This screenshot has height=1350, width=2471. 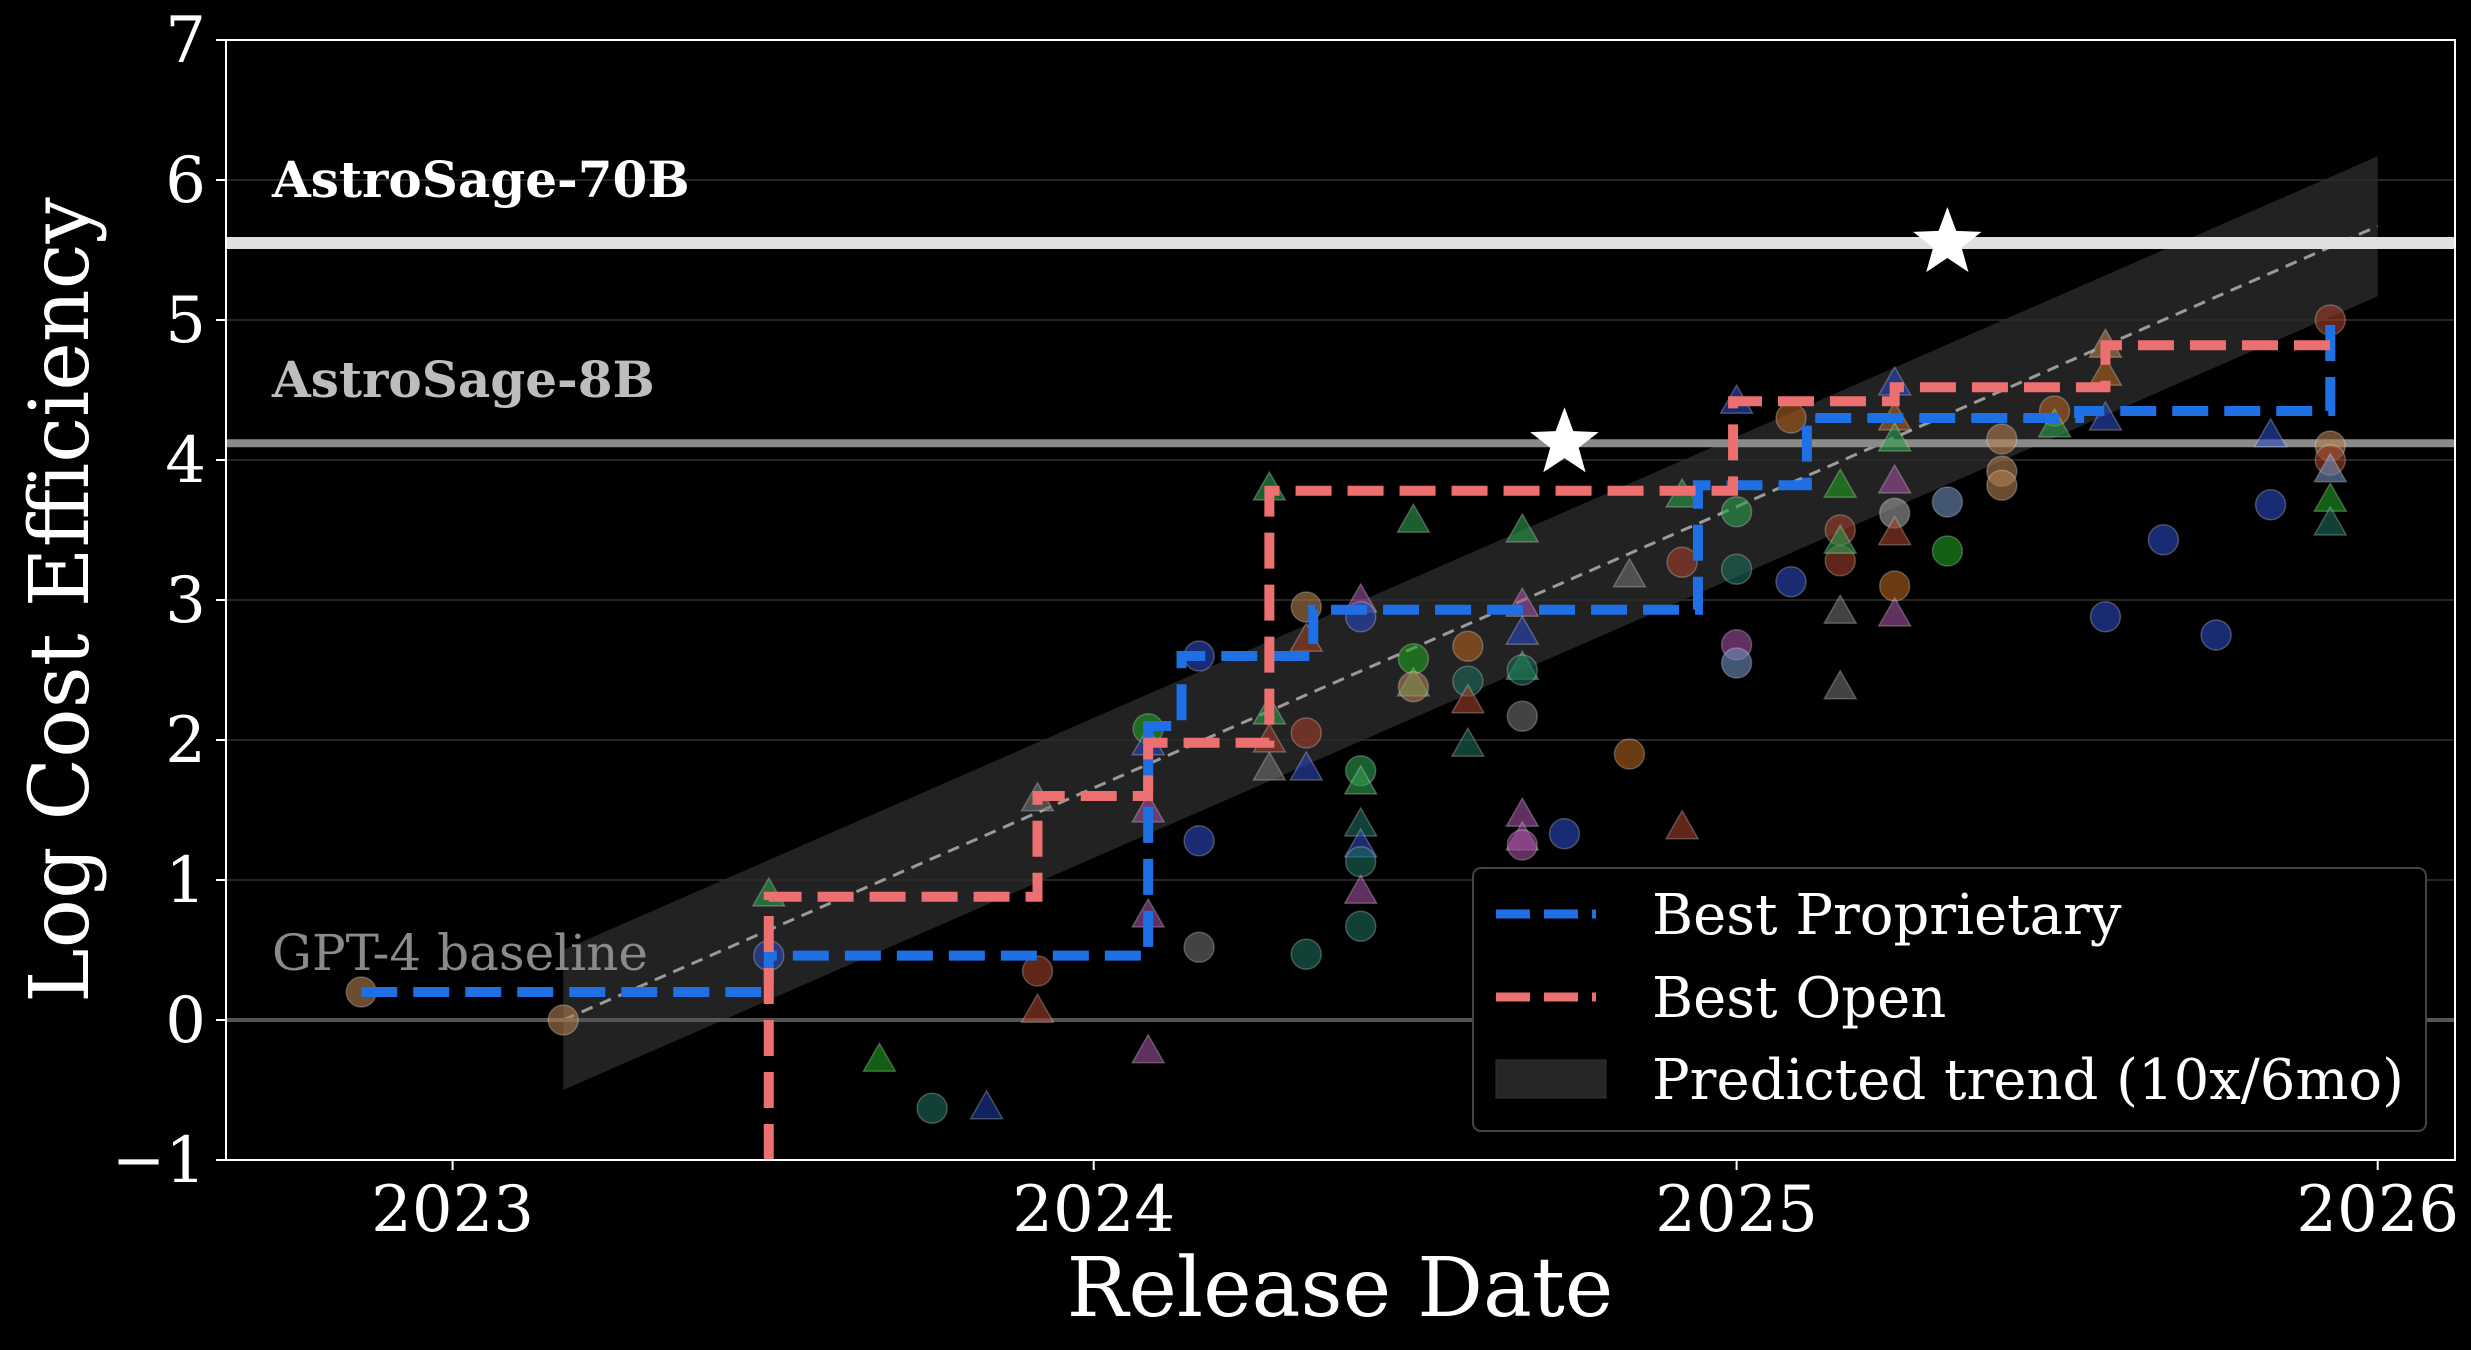 I want to click on y-tick-label: 6, so click(x=185, y=181).